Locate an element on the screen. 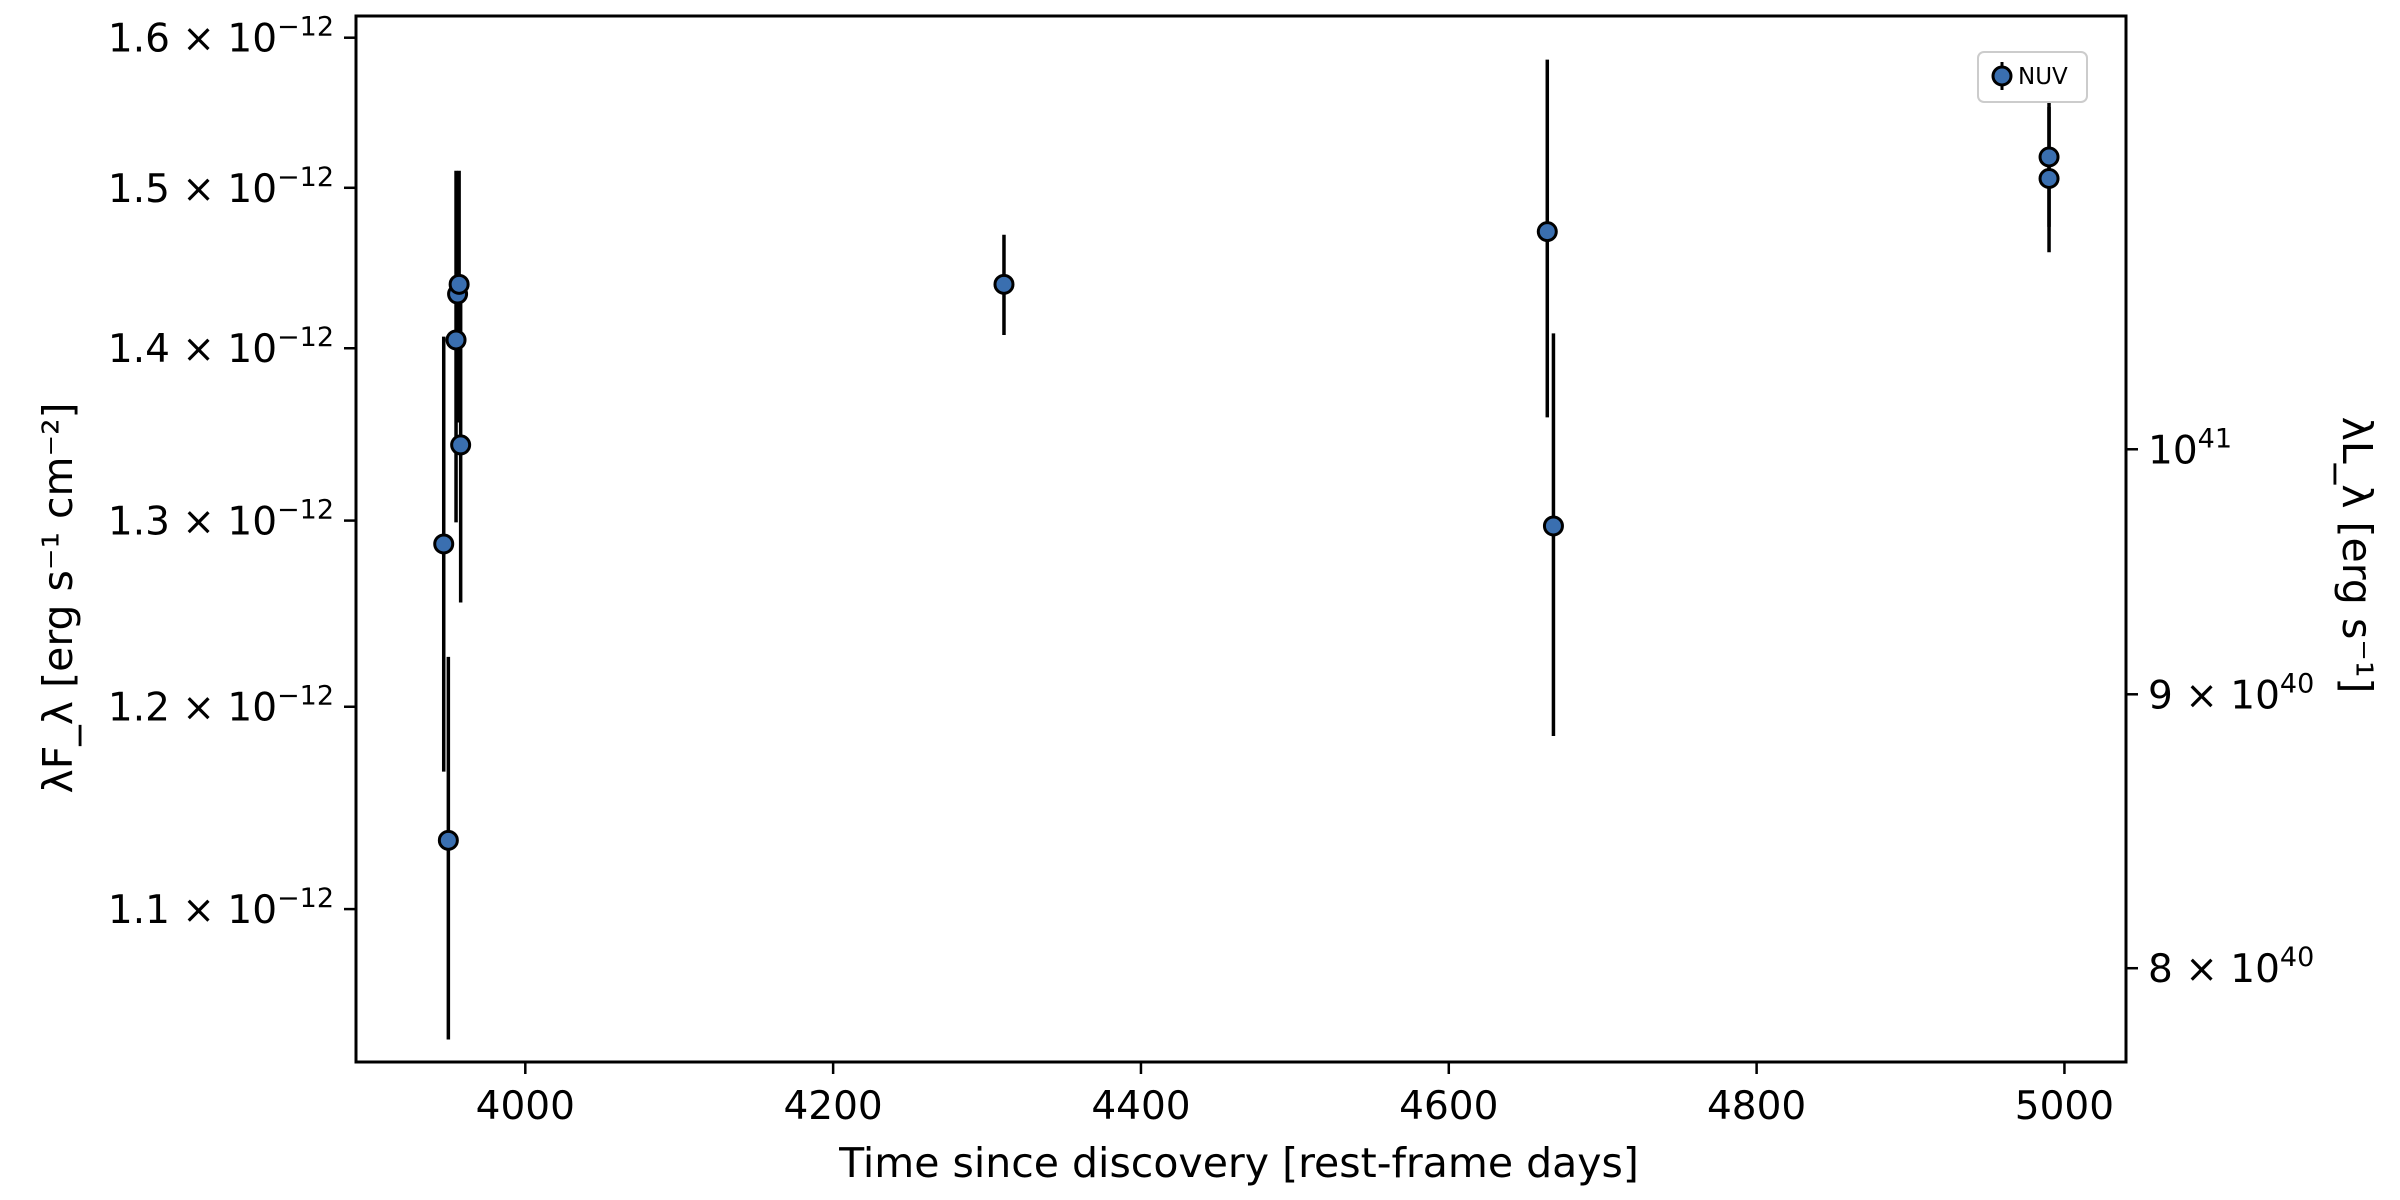 The width and height of the screenshot is (2400, 1200). y-tick-mantissa: 1.2 × 10 is located at coordinates (192, 708).